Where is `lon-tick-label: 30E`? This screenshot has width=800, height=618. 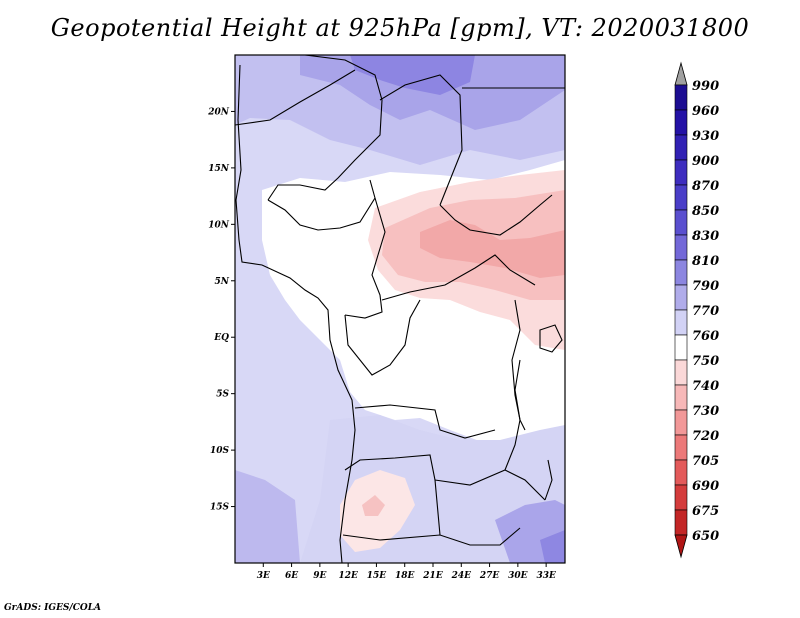 lon-tick-label: 30E is located at coordinates (518, 576).